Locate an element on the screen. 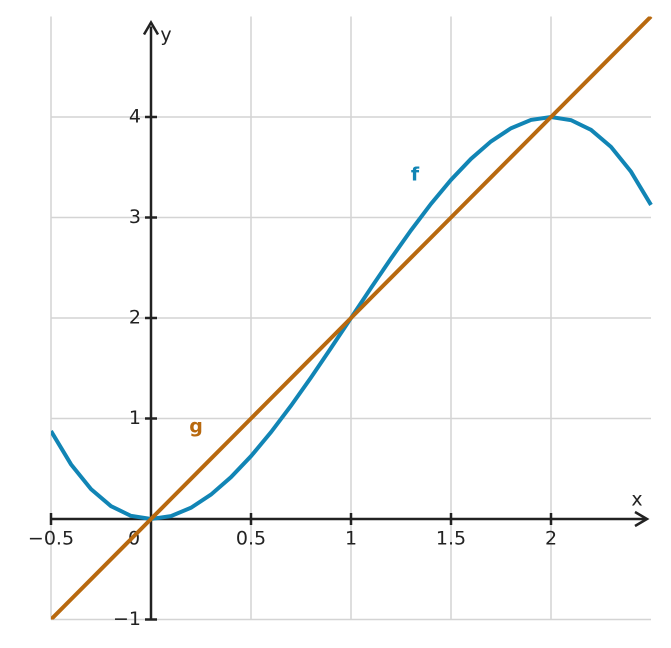  x-tick-label: 1 is located at coordinates (351, 539).